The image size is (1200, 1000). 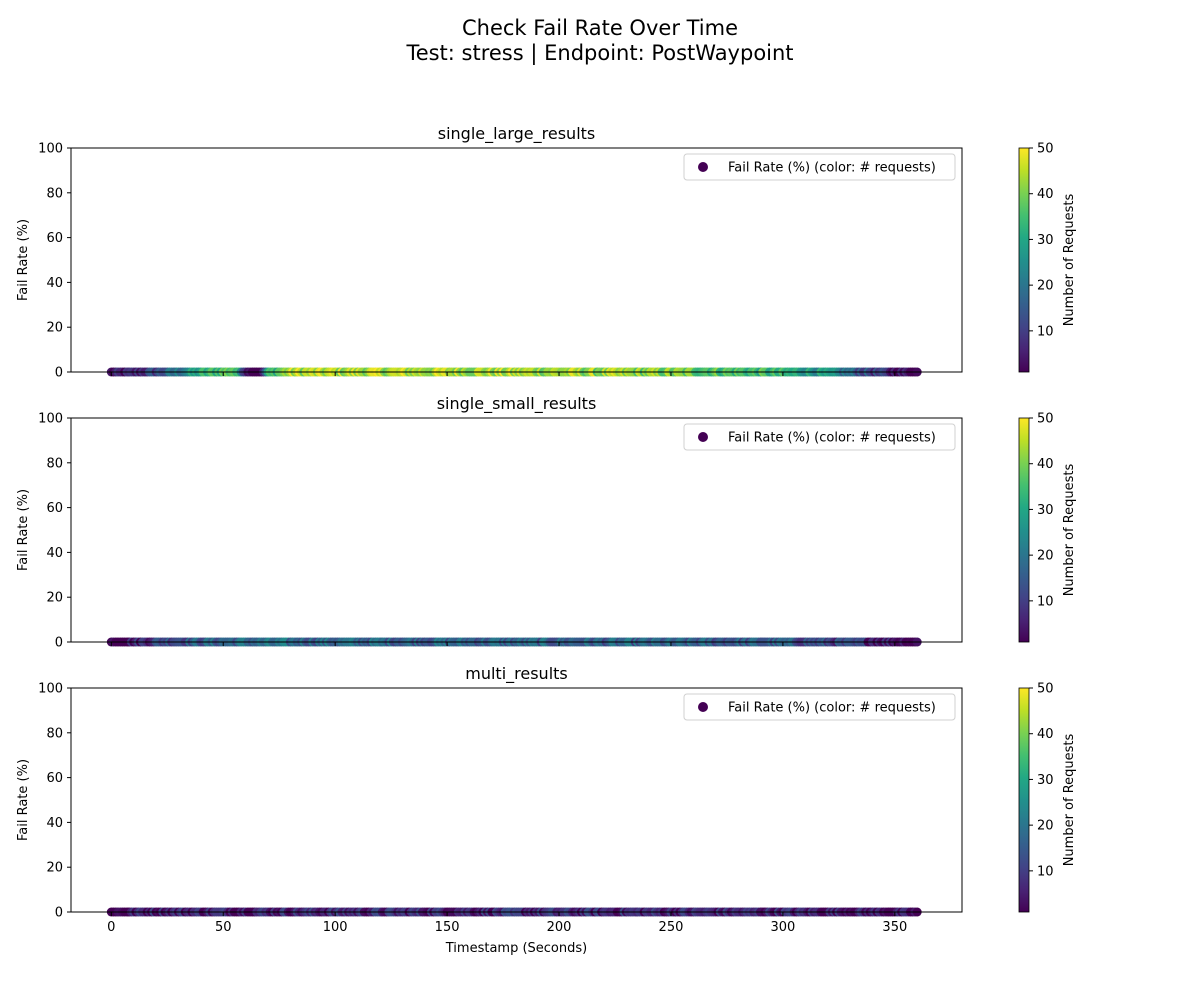 What do you see at coordinates (223, 927) in the screenshot?
I see `x-tick-label: 50` at bounding box center [223, 927].